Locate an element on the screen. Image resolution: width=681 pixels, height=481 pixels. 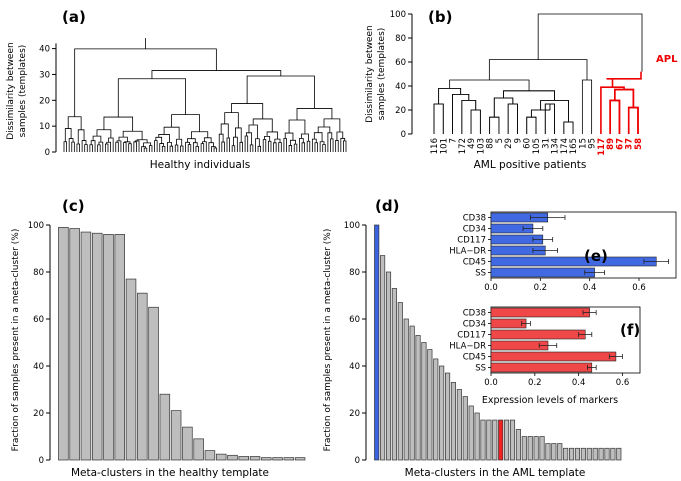
leaf-label-89: 89 is located at coordinates (611, 144).